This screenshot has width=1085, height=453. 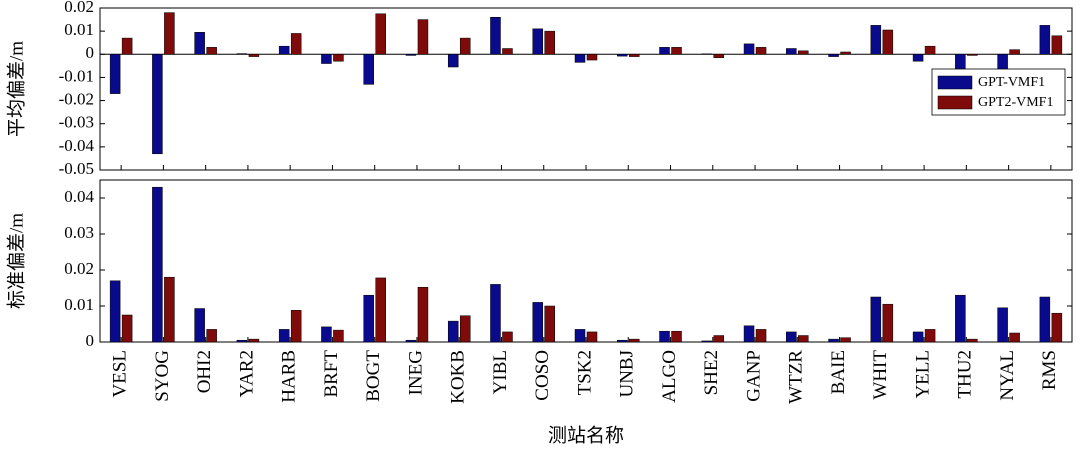 What do you see at coordinates (204, 371) in the screenshot?
I see `x-tick-label: OHI2` at bounding box center [204, 371].